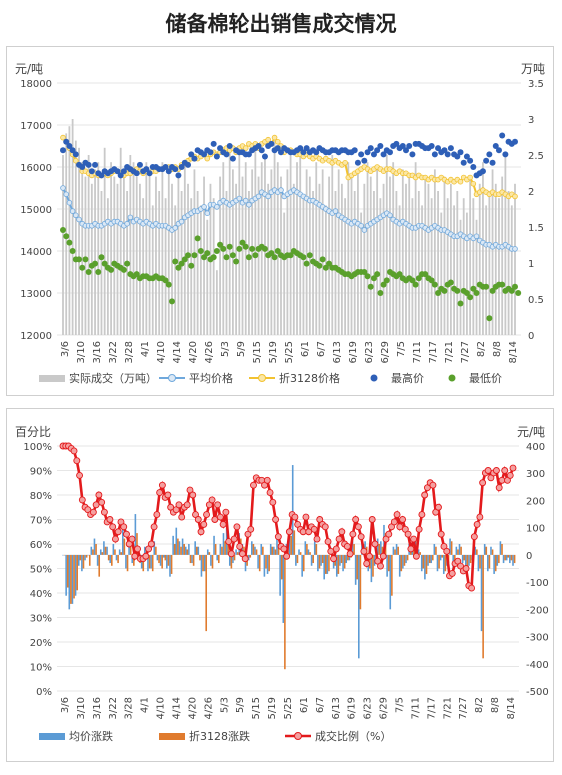  I want to click on x-axis-tick-label: 3/28, so click(129, 352).